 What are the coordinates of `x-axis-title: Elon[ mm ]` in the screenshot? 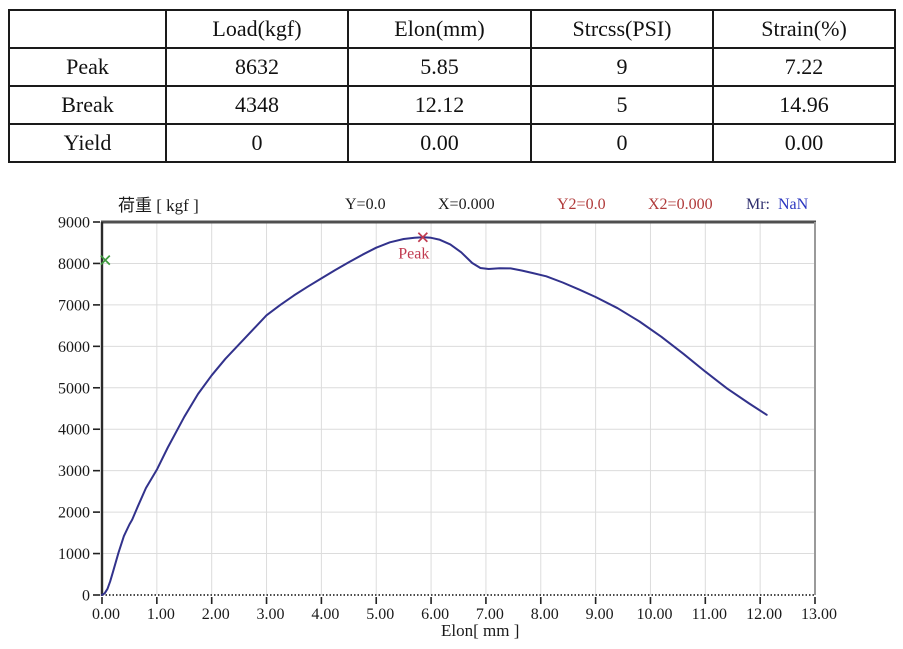 It's located at (480, 630).